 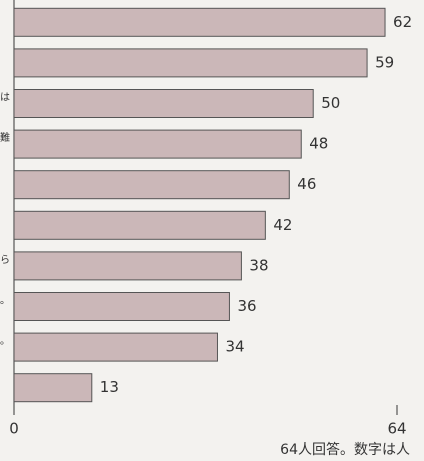 What do you see at coordinates (14, 429) in the screenshot?
I see `x-tick-label: 0` at bounding box center [14, 429].